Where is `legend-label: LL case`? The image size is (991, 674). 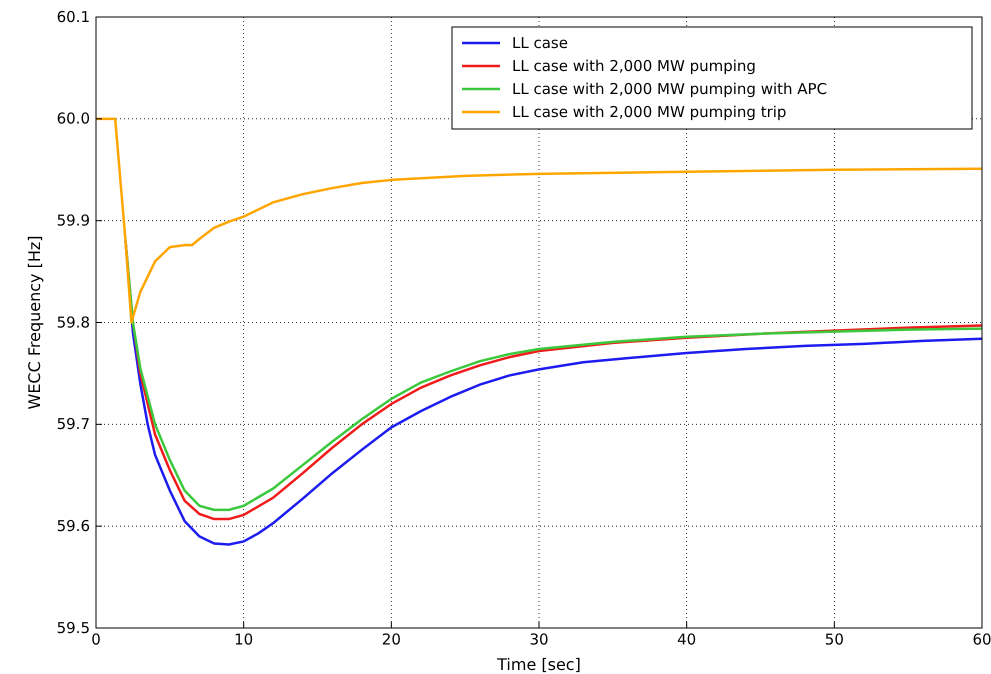
legend-label: LL case is located at coordinates (540, 43).